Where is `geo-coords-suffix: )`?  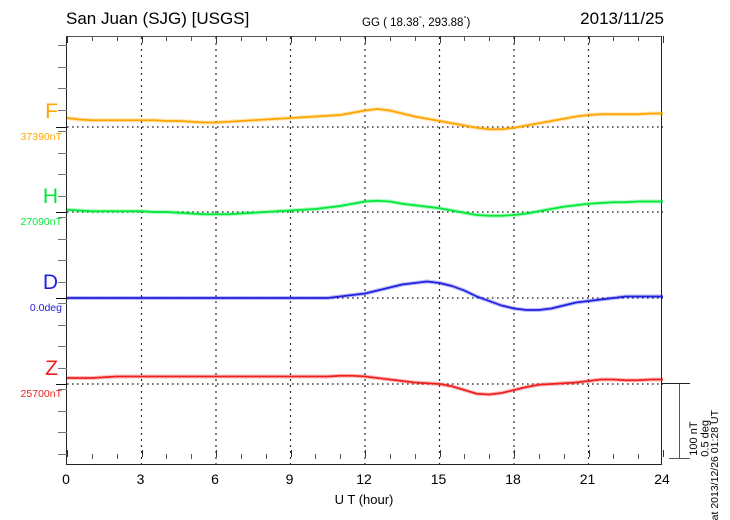
geo-coords-suffix: ) is located at coordinates (468, 22).